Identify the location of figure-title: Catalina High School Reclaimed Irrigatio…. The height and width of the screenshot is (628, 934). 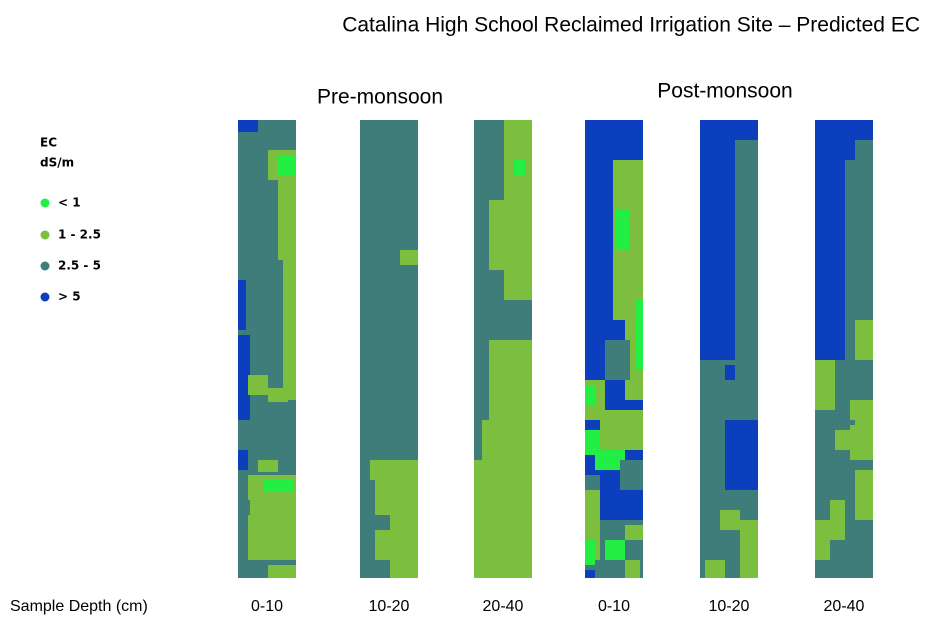
(631, 25).